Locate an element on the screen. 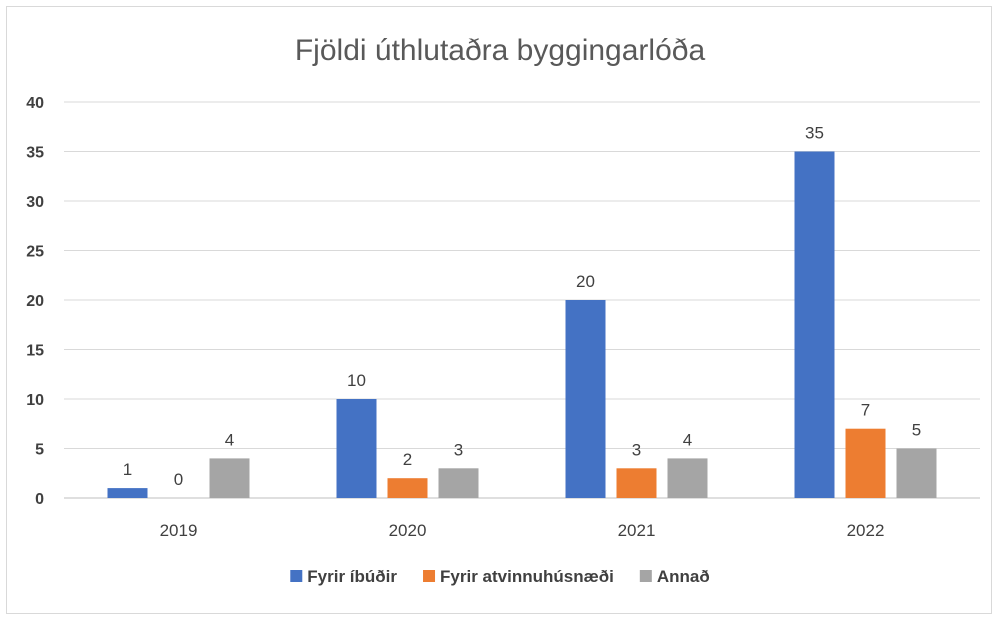 Image resolution: width=1000 pixels, height=622 pixels. data-label: 1 is located at coordinates (127, 469).